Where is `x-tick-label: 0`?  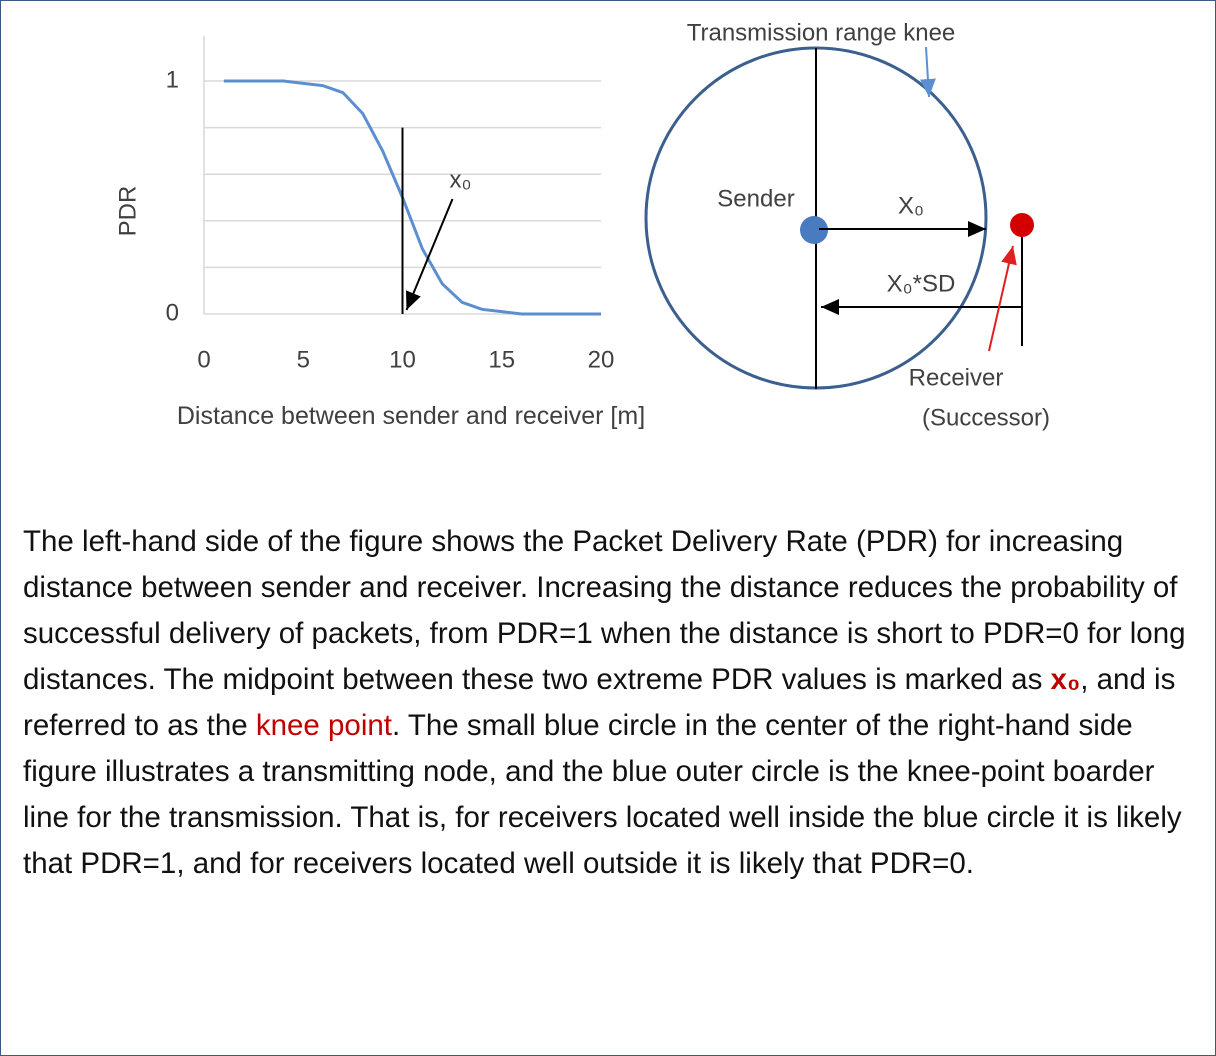
x-tick-label: 0 is located at coordinates (203, 359).